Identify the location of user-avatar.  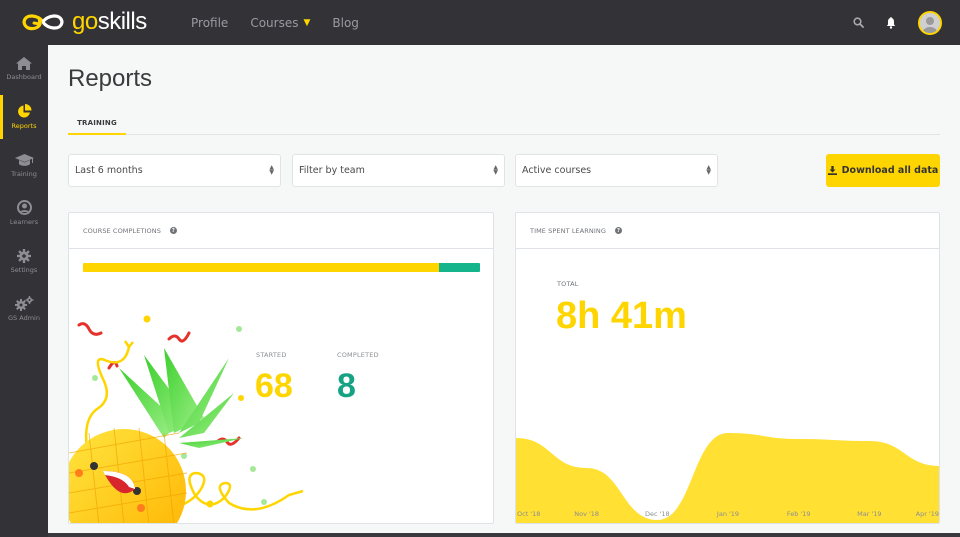
(930, 22).